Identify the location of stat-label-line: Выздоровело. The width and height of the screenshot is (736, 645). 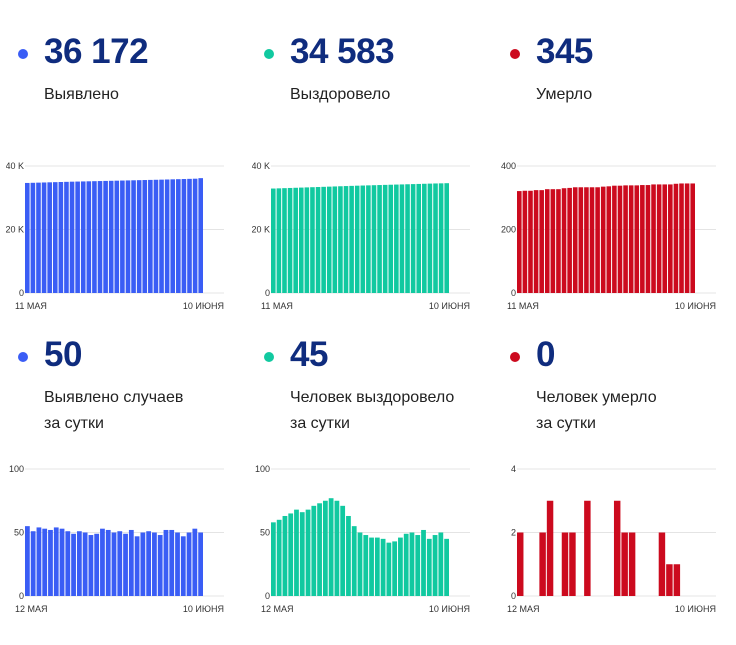
(340, 94).